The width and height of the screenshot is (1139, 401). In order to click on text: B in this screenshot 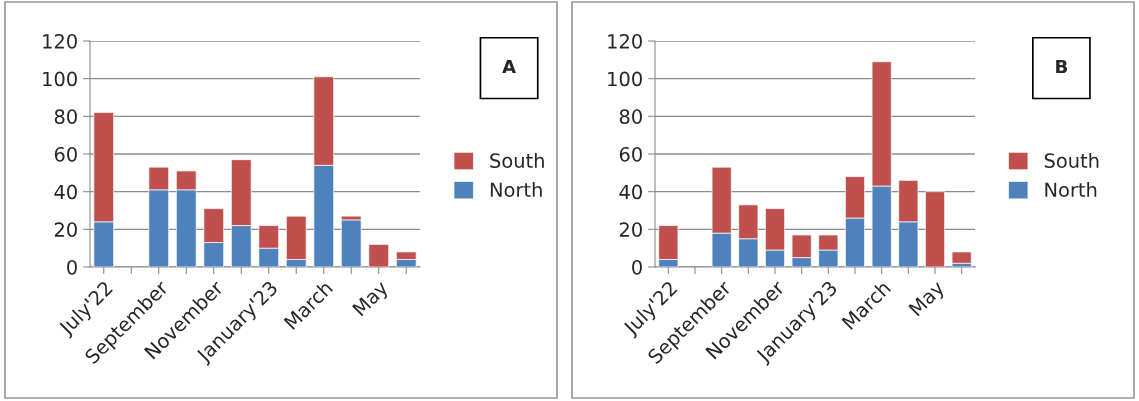, I will do `click(1062, 66)`.